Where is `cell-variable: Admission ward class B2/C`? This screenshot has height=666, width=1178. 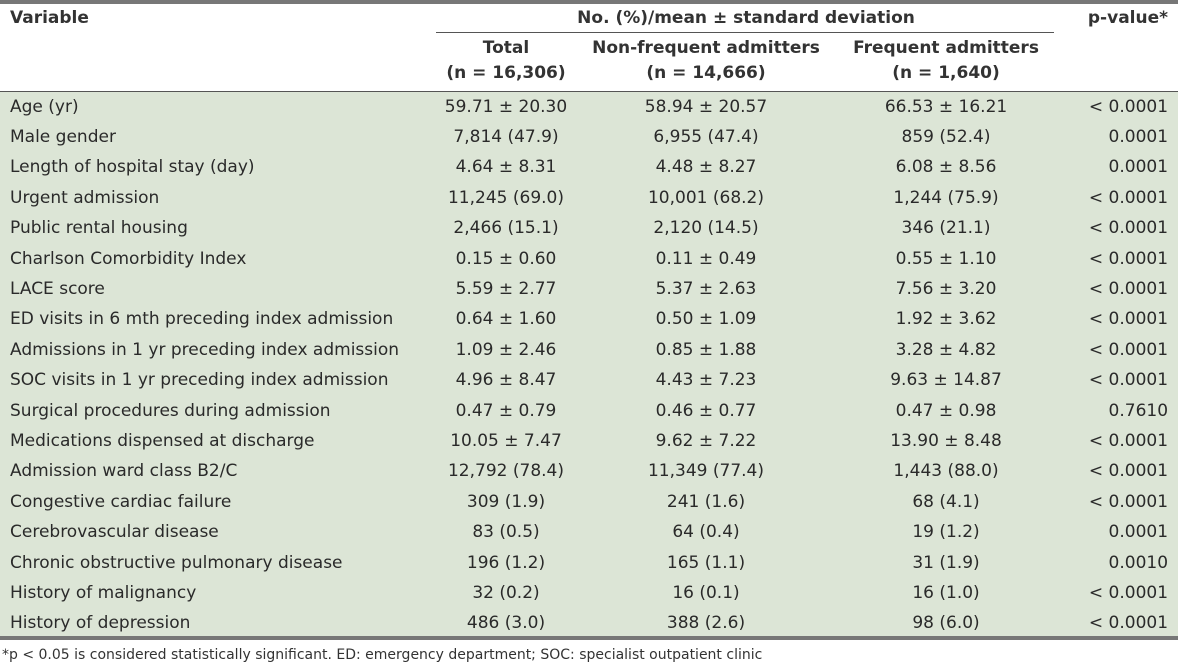
cell-variable: Admission ward class B2/C is located at coordinates (213, 471).